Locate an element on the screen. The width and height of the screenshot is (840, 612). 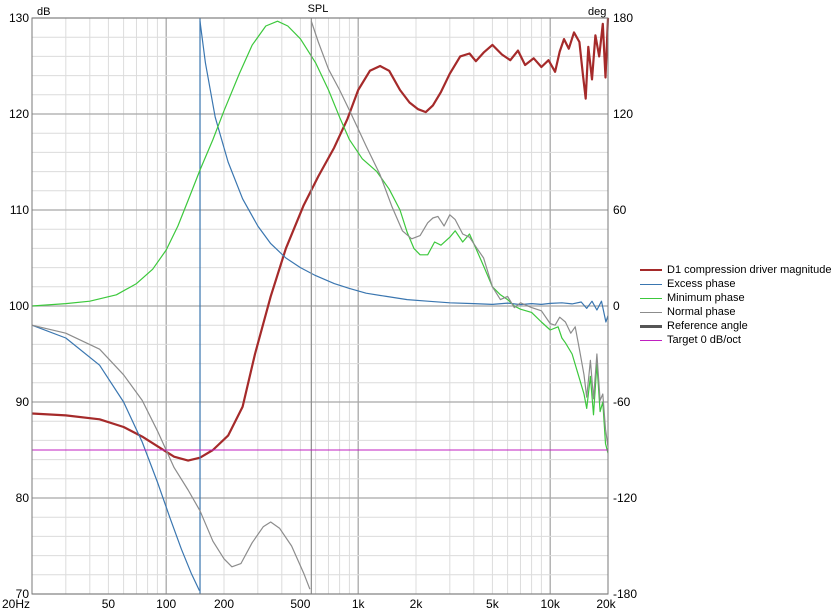
x-tick-label: 10k is located at coordinates (551, 604).